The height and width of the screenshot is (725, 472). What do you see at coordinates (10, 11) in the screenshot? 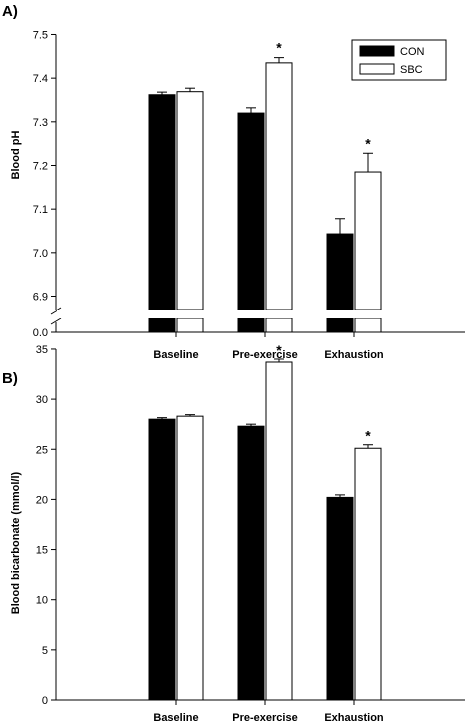
I see `panel-a-label: A)` at bounding box center [10, 11].